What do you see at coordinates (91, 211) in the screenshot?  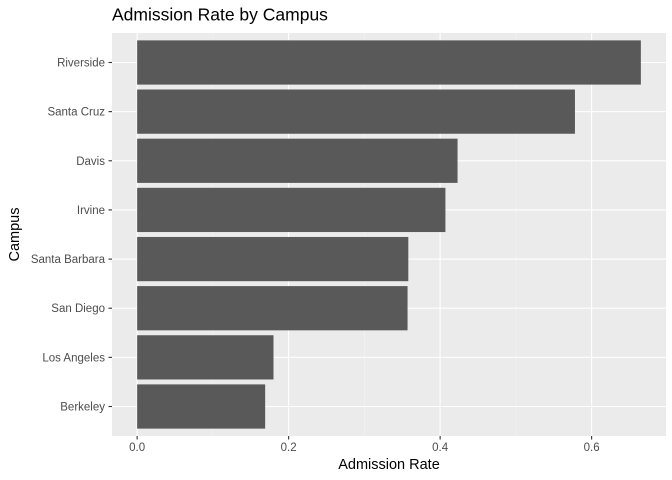 I see `y-tick-label: Irvine` at bounding box center [91, 211].